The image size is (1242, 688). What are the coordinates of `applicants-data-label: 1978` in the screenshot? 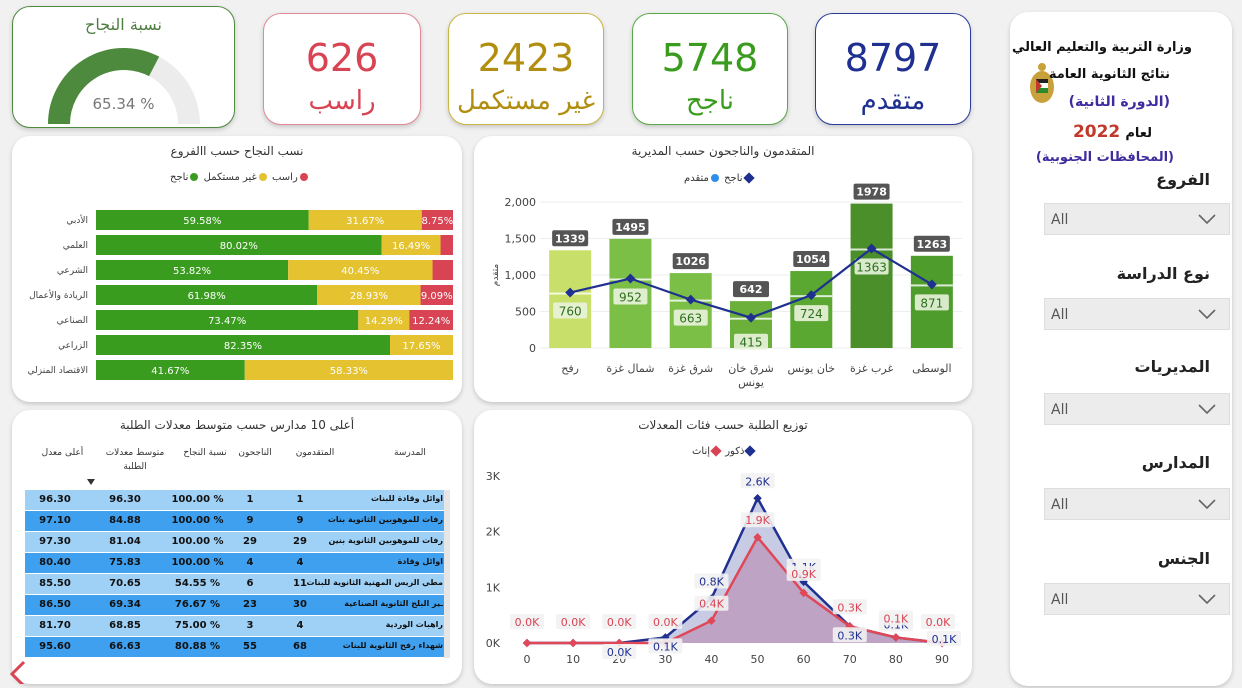 It's located at (871, 192).